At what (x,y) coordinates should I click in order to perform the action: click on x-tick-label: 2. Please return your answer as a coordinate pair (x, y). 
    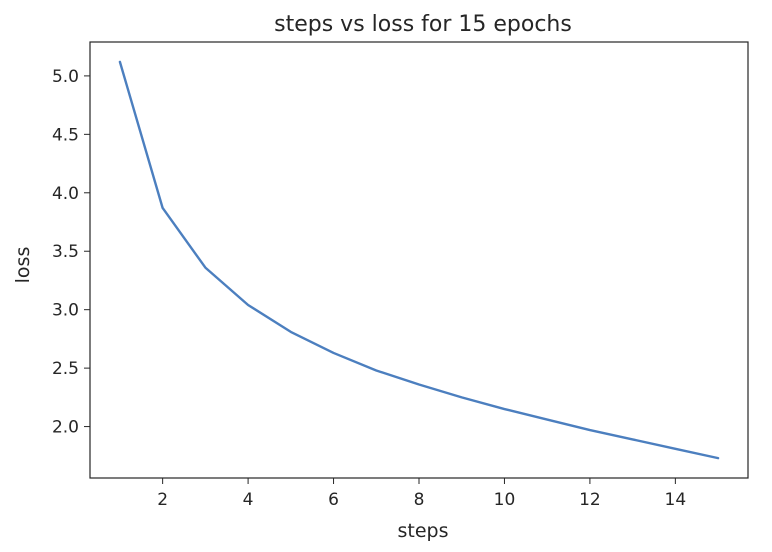
    Looking at the image, I should click on (162, 500).